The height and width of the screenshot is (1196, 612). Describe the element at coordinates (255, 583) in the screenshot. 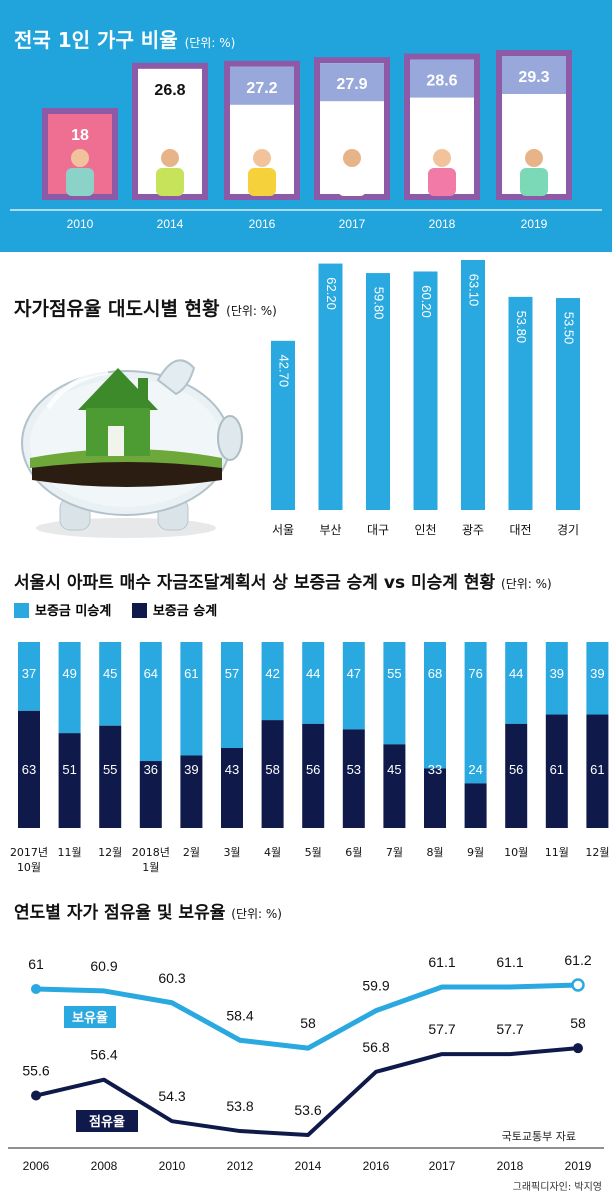

I see `deposit-title-text: 서울시 아파트 매수 자금조달계획서 상 보증금 승계 vs 미승계 현황` at that location.